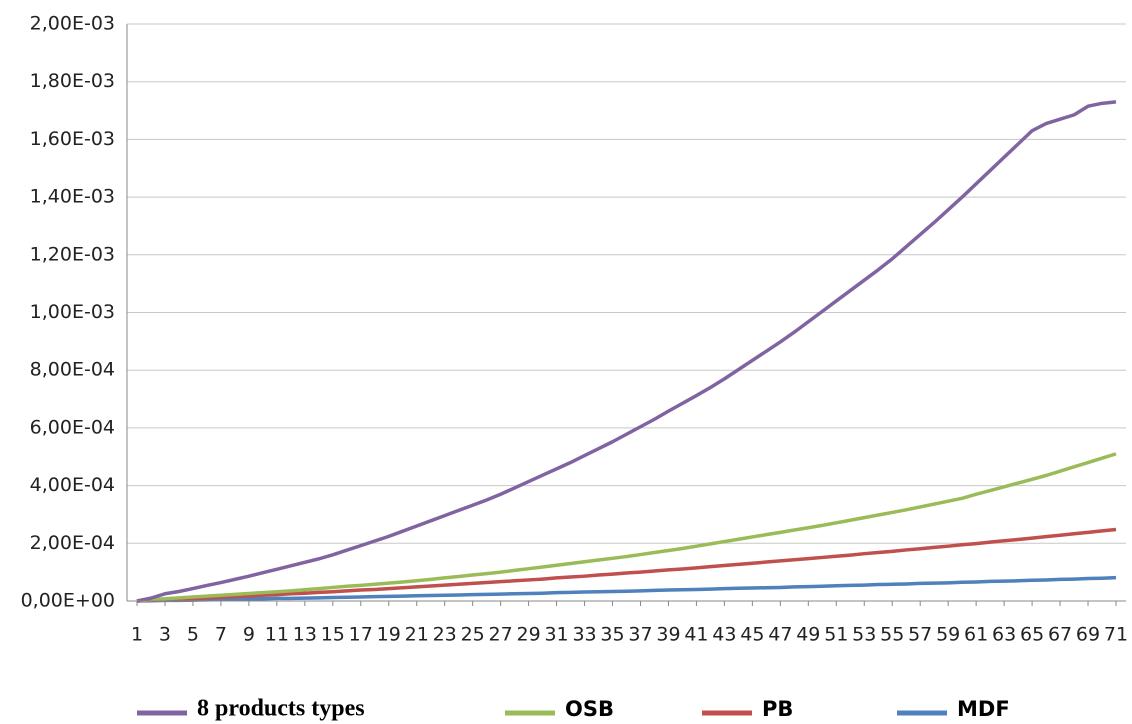  What do you see at coordinates (72, 24) in the screenshot?
I see `y-tick-label: 2,00E-03` at bounding box center [72, 24].